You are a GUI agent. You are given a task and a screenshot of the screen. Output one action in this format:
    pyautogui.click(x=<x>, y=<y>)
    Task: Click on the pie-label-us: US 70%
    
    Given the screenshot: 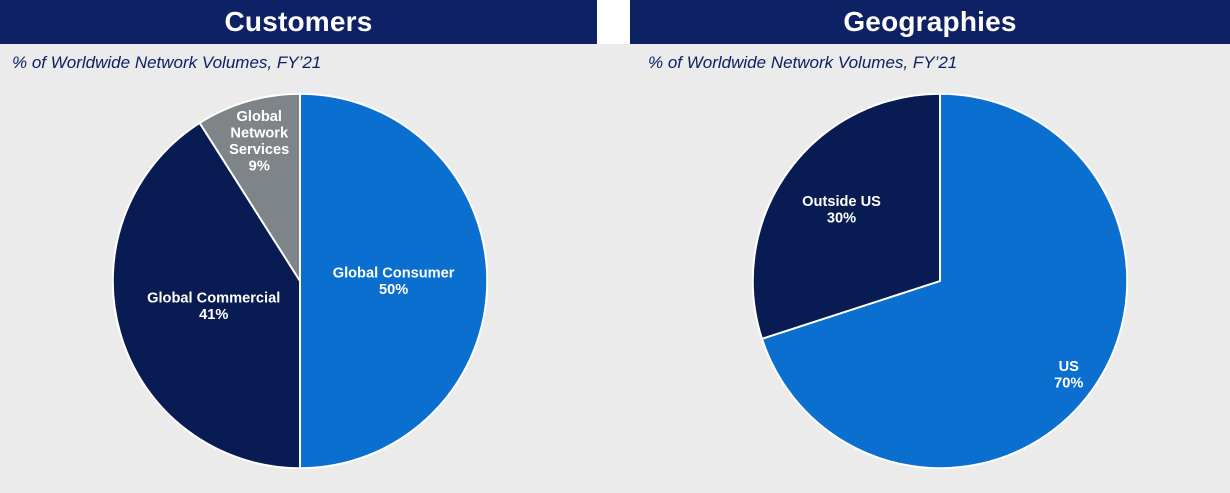 What is the action you would take?
    pyautogui.click(x=1068, y=375)
    